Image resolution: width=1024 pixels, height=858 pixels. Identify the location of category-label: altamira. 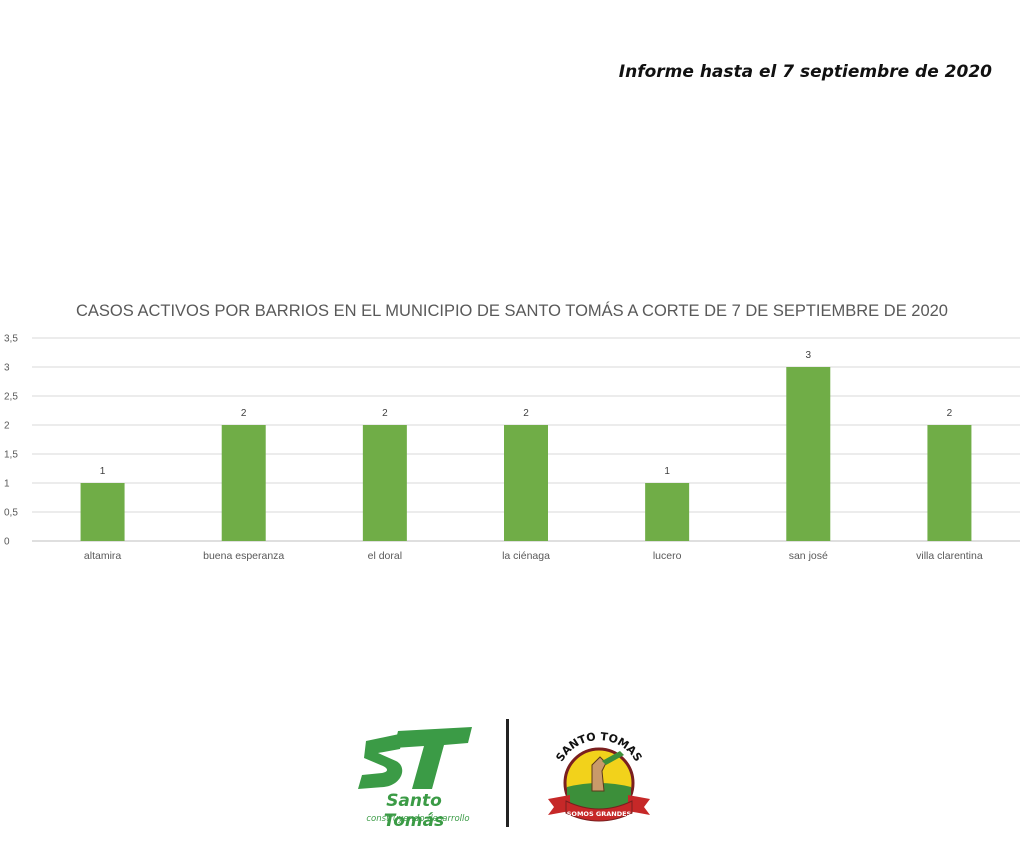
(103, 556).